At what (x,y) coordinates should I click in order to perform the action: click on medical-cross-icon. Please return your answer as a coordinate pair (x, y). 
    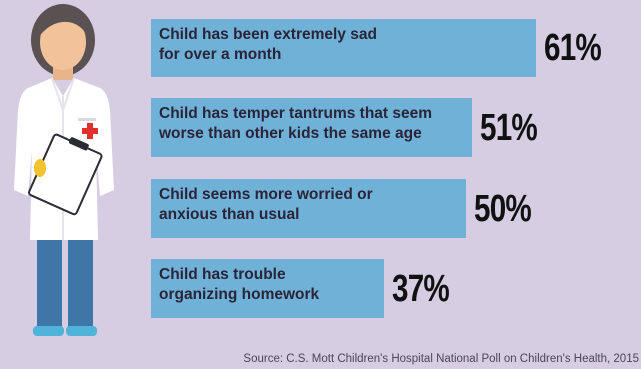
    Looking at the image, I should click on (90, 131).